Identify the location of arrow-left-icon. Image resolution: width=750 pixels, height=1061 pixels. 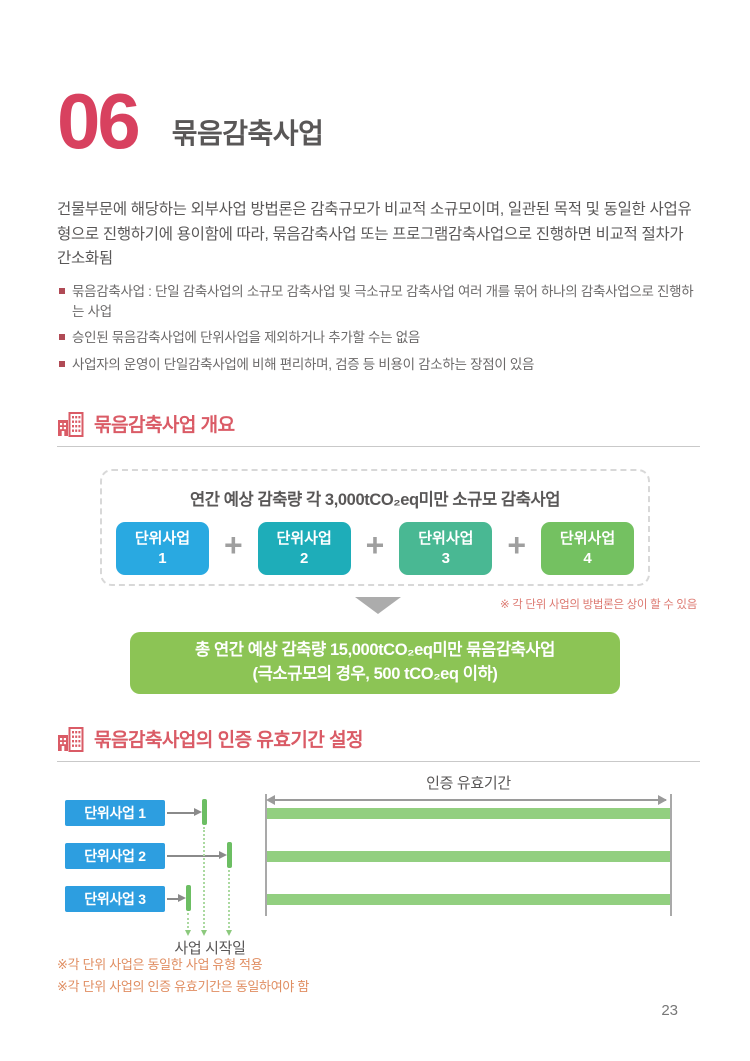
(270, 800).